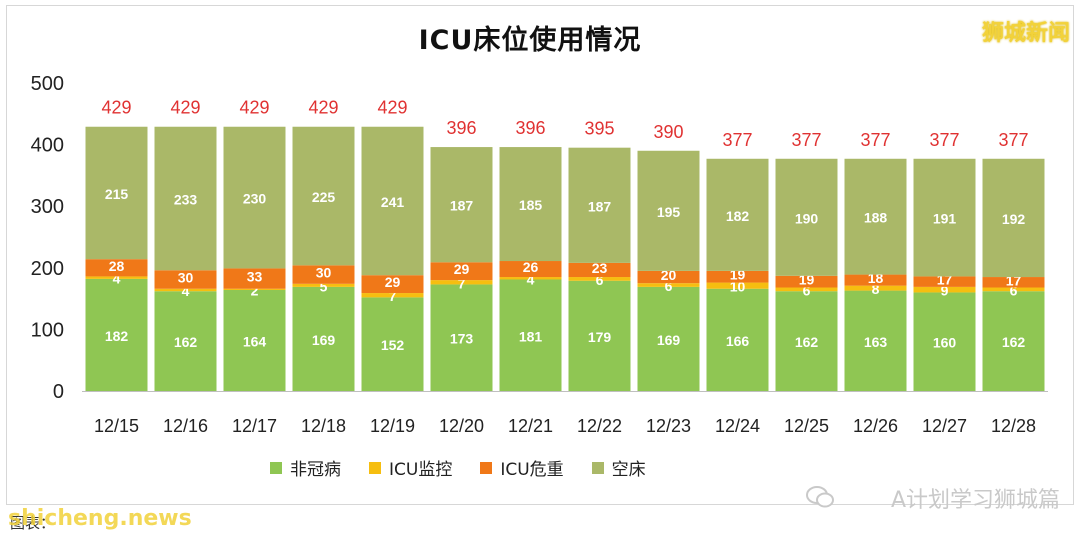 This screenshot has height=542, width=1080. What do you see at coordinates (393, 202) in the screenshot?
I see `bar-value-label: 241` at bounding box center [393, 202].